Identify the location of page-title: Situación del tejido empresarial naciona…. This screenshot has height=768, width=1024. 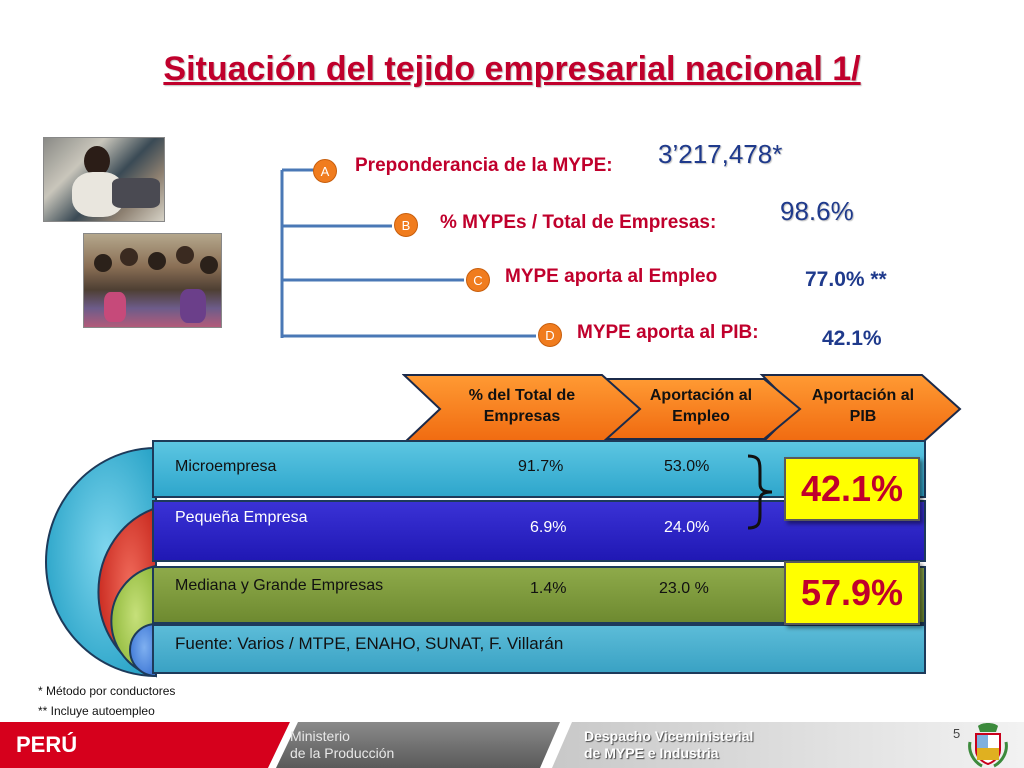
(512, 69).